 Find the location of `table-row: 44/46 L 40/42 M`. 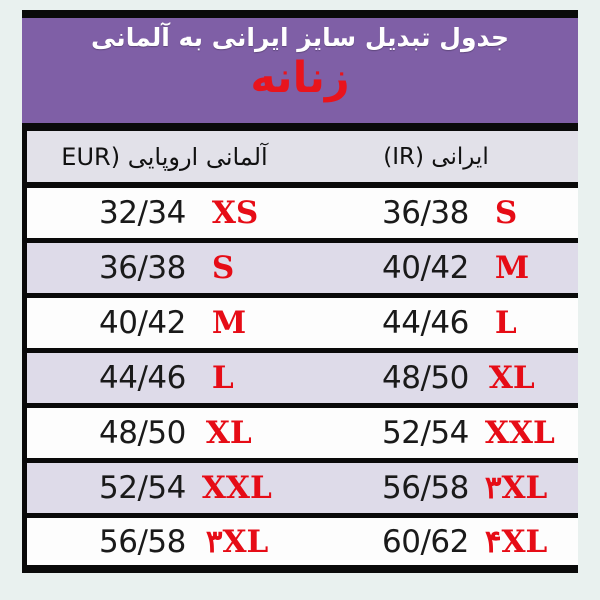

table-row: 44/46 L 40/42 M is located at coordinates (300, 325).